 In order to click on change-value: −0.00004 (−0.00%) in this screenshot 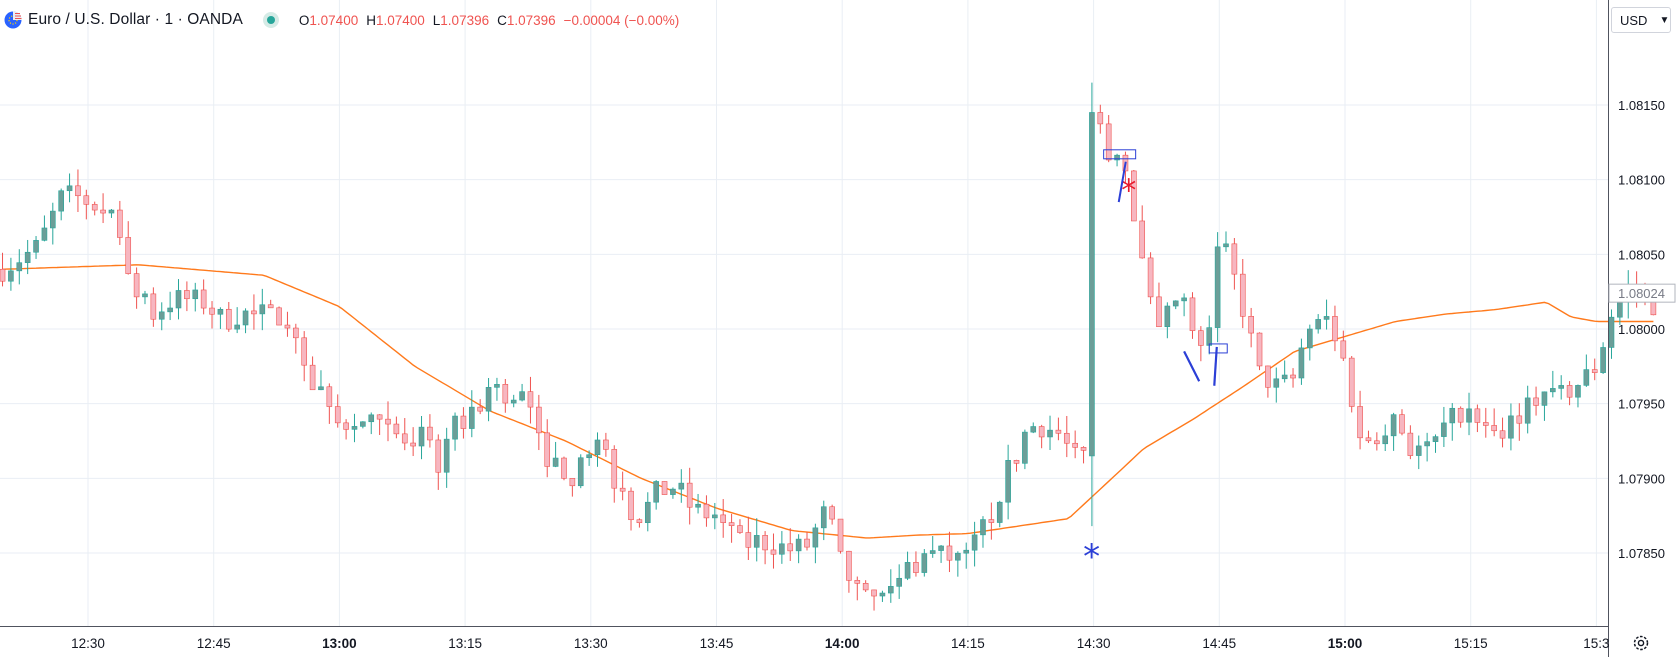, I will do `click(621, 20)`.